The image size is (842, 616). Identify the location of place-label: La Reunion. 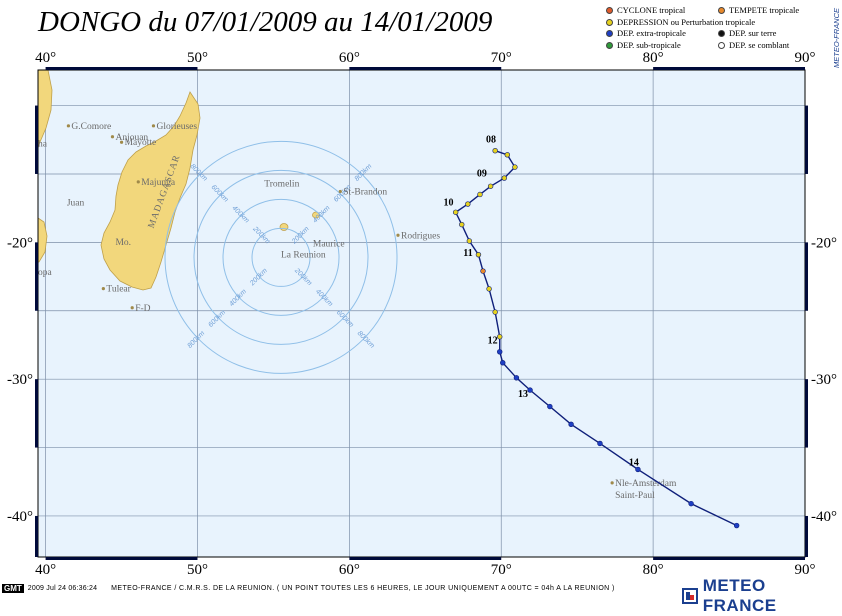
(303, 255).